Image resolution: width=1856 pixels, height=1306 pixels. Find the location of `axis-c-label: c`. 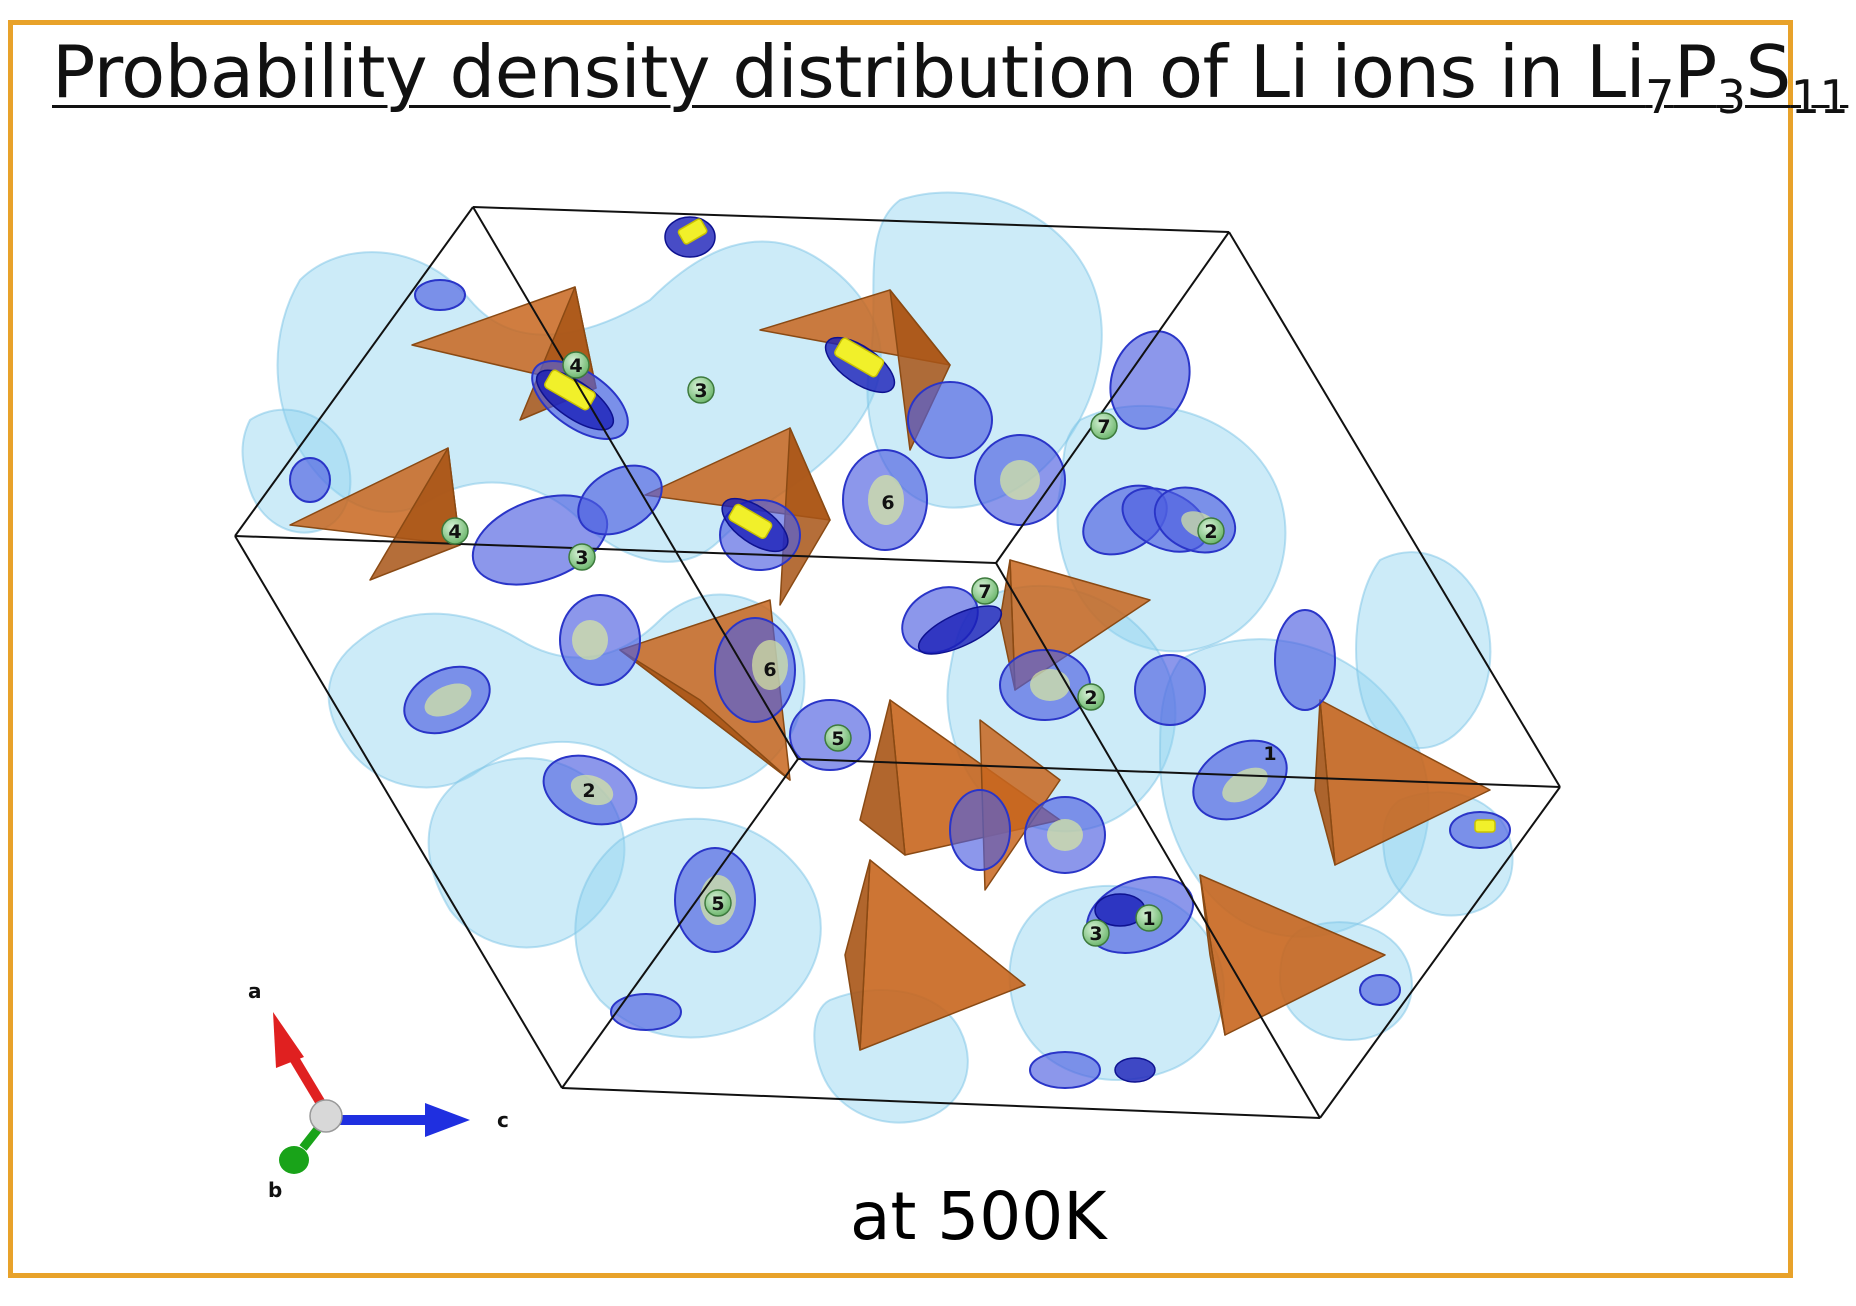

axis-c-label: c is located at coordinates (503, 1120).